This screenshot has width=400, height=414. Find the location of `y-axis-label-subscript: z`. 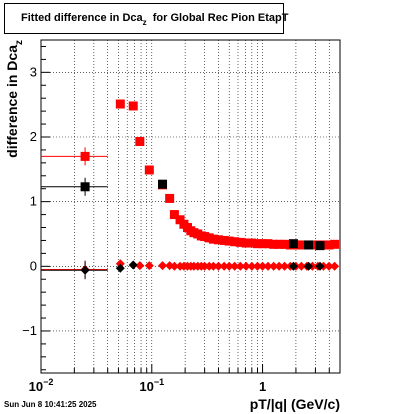

y-axis-label-subscript: z is located at coordinates (19, 42).